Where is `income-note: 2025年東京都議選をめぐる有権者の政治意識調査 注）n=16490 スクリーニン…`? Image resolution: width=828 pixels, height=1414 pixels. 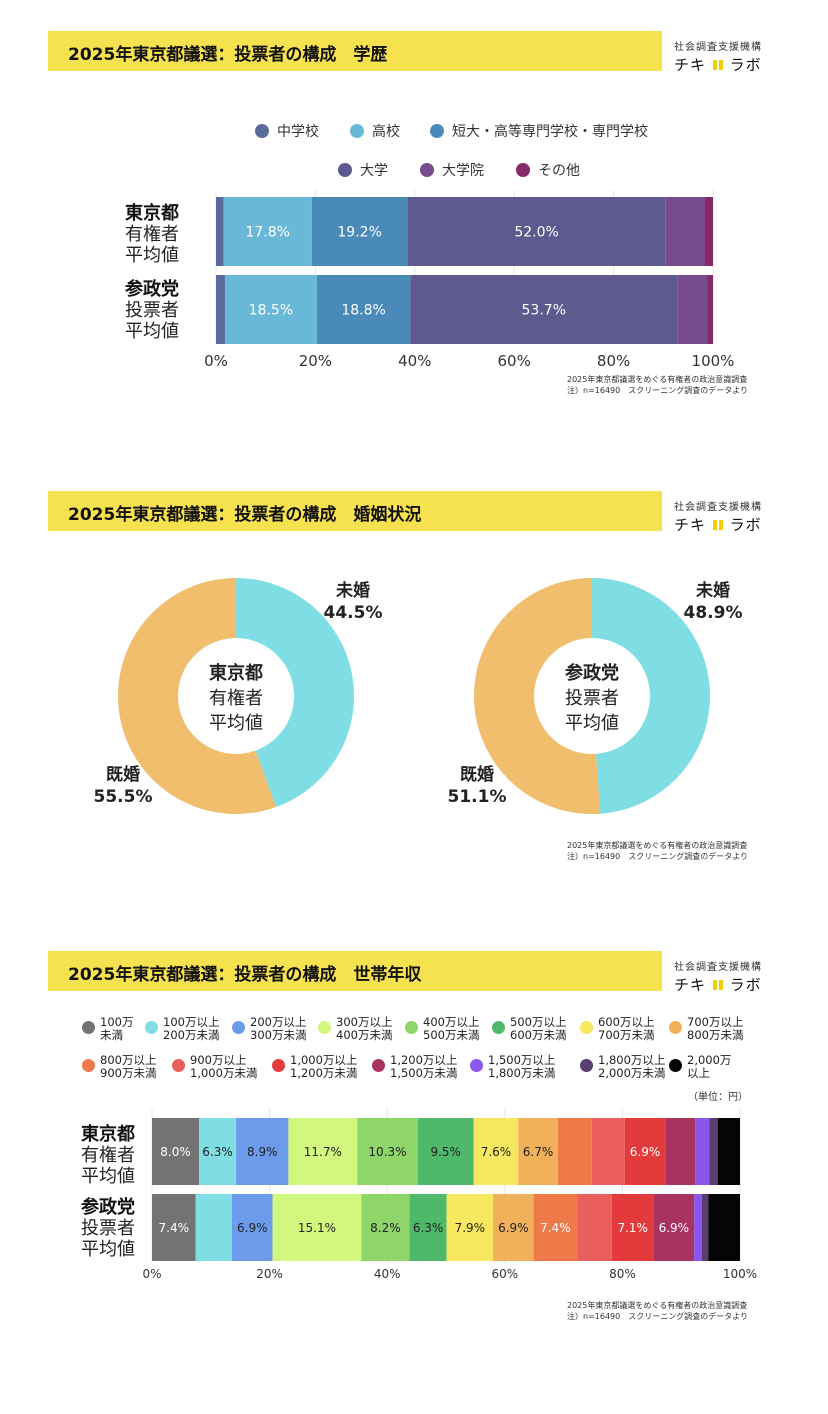 income-note: 2025年東京都議選をめぐる有権者の政治意識調査 注）n=16490 スクリーニン… is located at coordinates (658, 1311).